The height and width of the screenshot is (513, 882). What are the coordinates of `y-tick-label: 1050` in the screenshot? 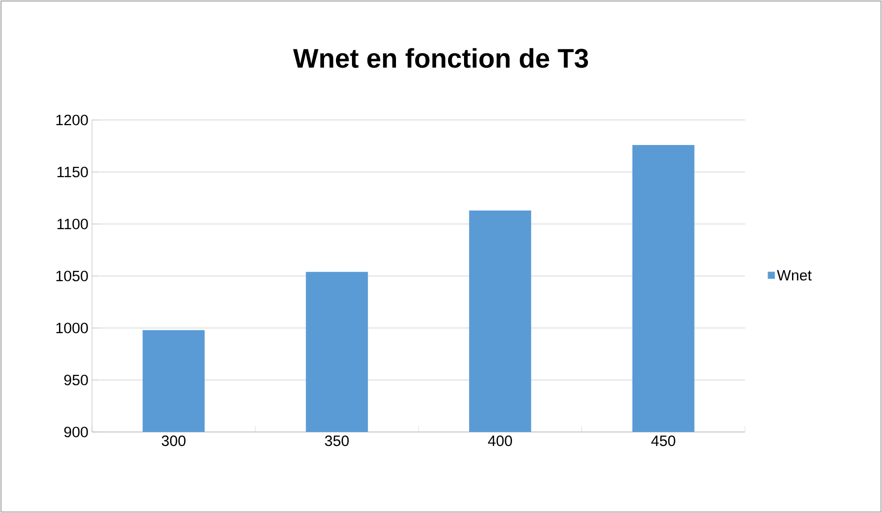 It's located at (72, 276).